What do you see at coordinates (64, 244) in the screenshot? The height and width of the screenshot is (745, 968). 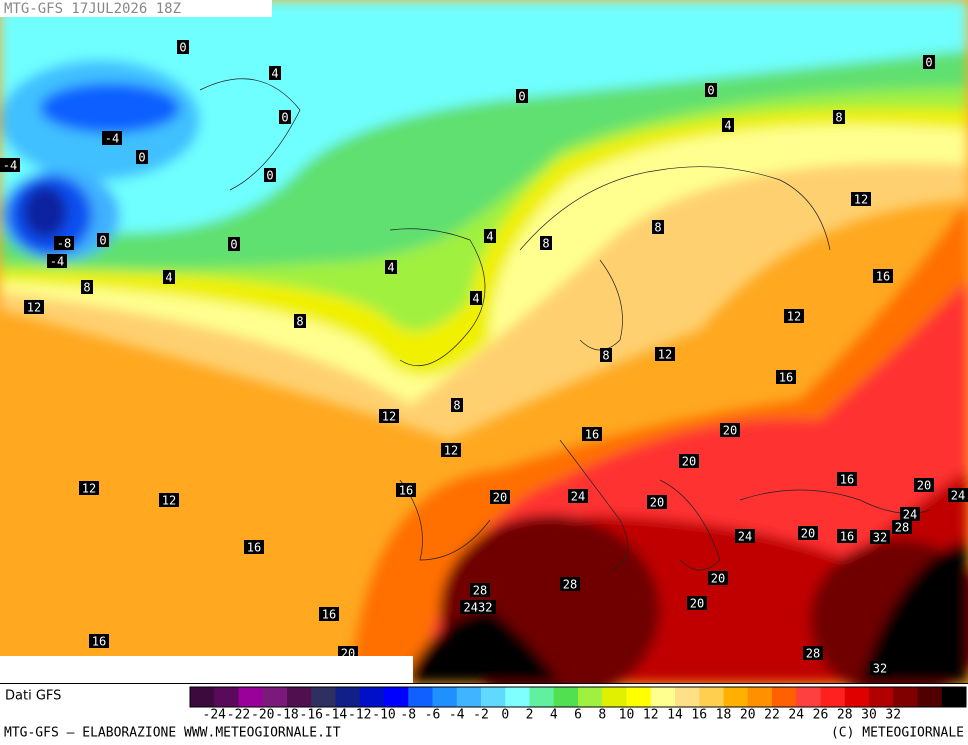 I see `contour-label: -8` at bounding box center [64, 244].